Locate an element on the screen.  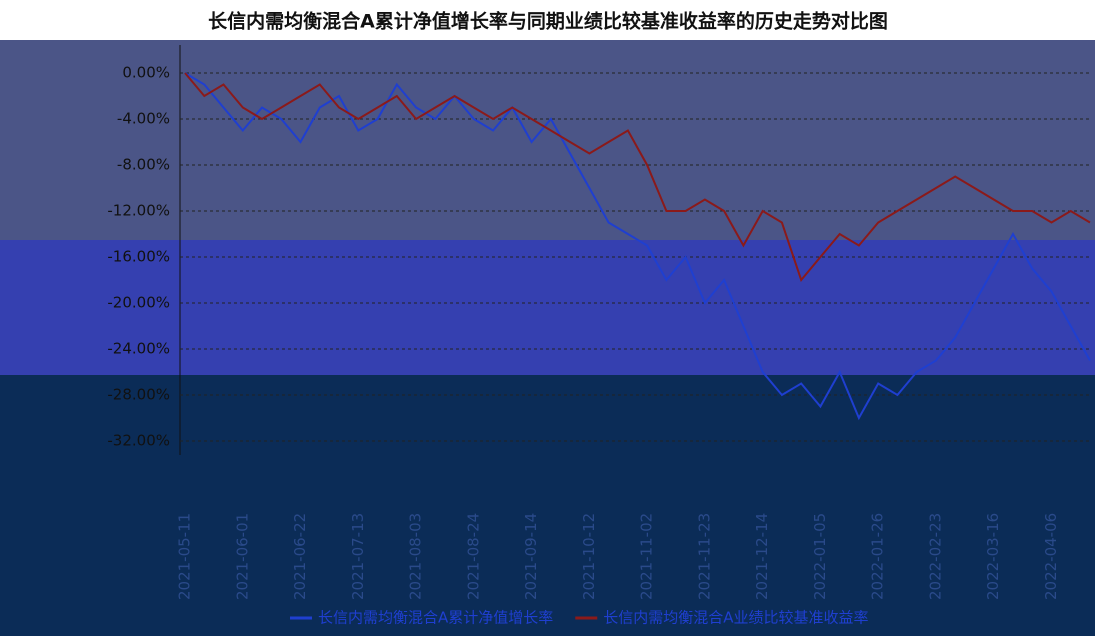
title-band is located at coordinates (547, 20).